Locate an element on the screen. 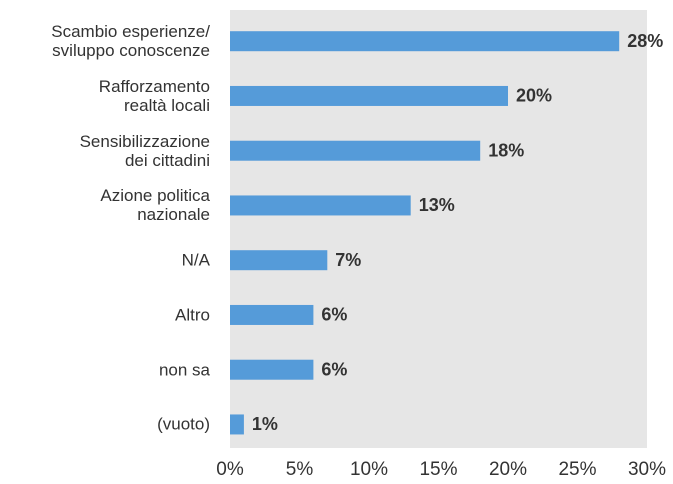  x-tick-label: 0% is located at coordinates (230, 469).